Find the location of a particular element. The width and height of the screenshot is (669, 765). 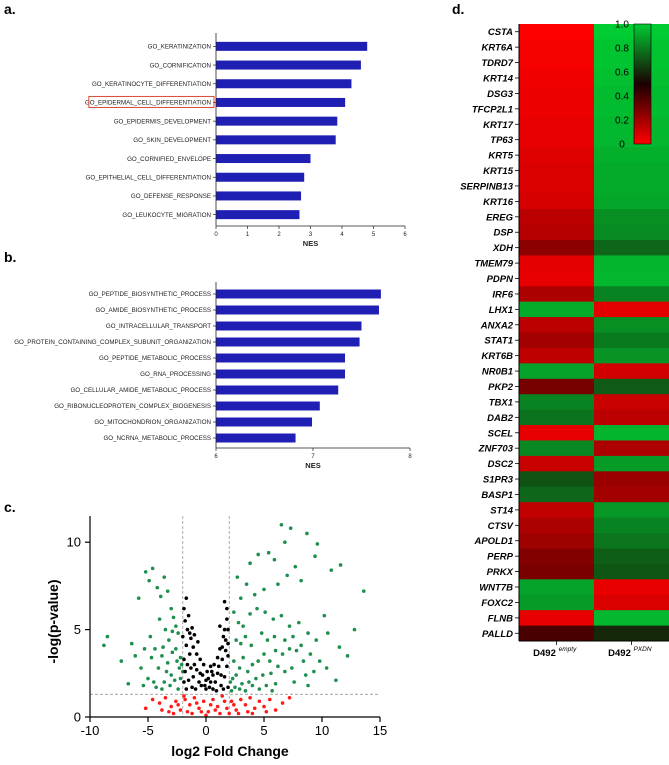

gene-label: KRT5 is located at coordinates (500, 156).